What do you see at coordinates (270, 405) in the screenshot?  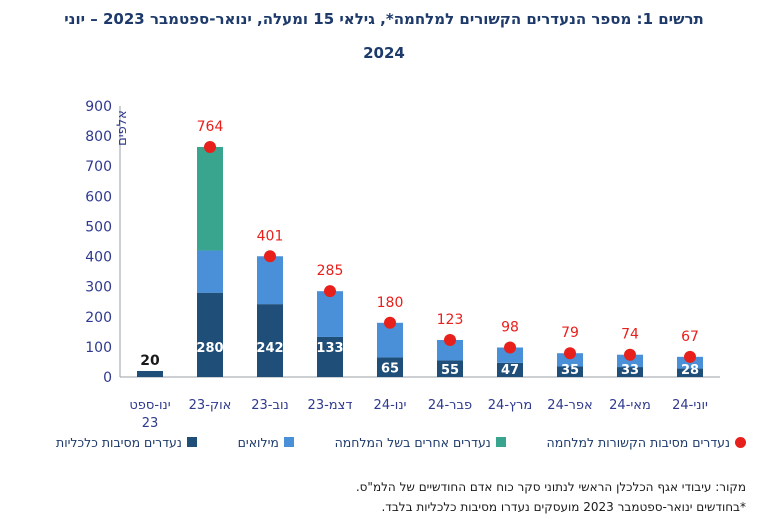 I see `x-tick-label: נוב-23` at bounding box center [270, 405].